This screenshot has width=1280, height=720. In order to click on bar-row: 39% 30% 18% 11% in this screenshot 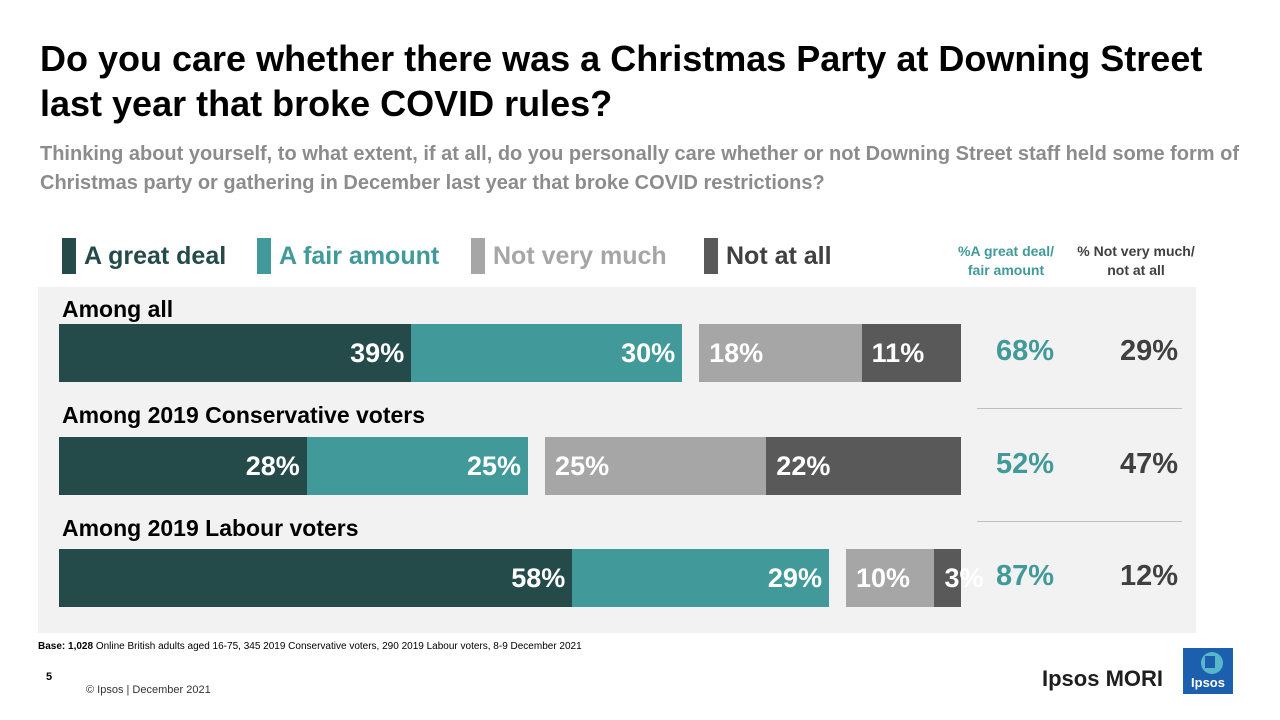, I will do `click(510, 353)`.